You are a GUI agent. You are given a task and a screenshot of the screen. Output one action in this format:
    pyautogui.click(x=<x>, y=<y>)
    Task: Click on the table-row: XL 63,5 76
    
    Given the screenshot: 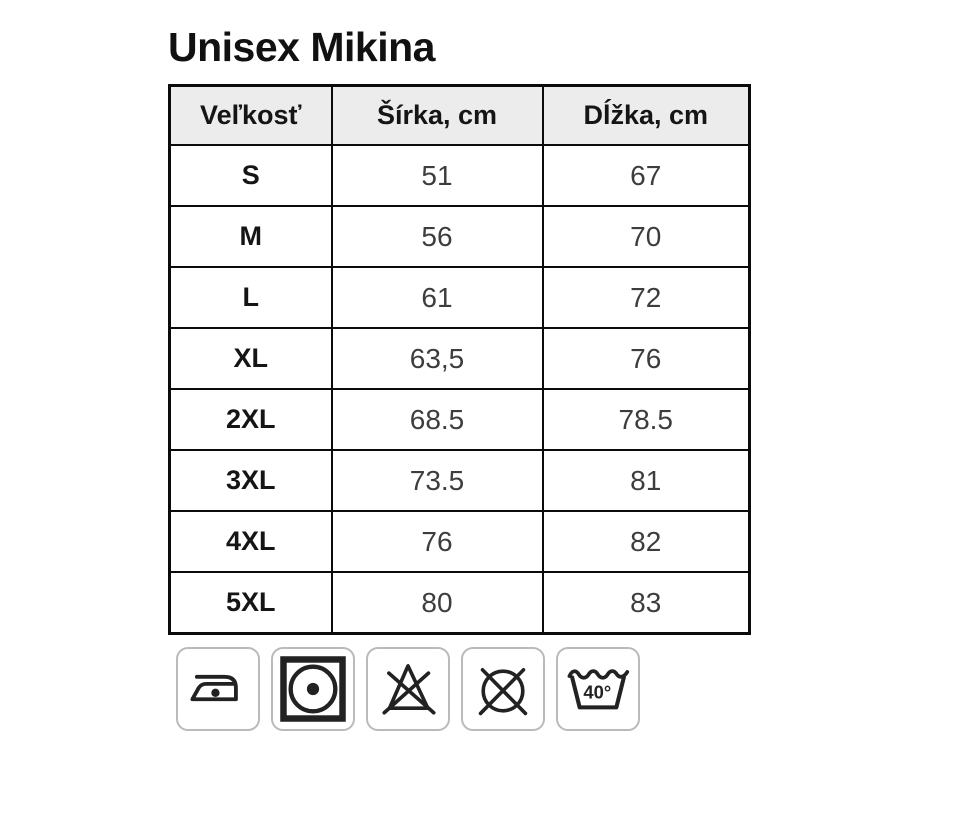 What is the action you would take?
    pyautogui.click(x=459, y=359)
    